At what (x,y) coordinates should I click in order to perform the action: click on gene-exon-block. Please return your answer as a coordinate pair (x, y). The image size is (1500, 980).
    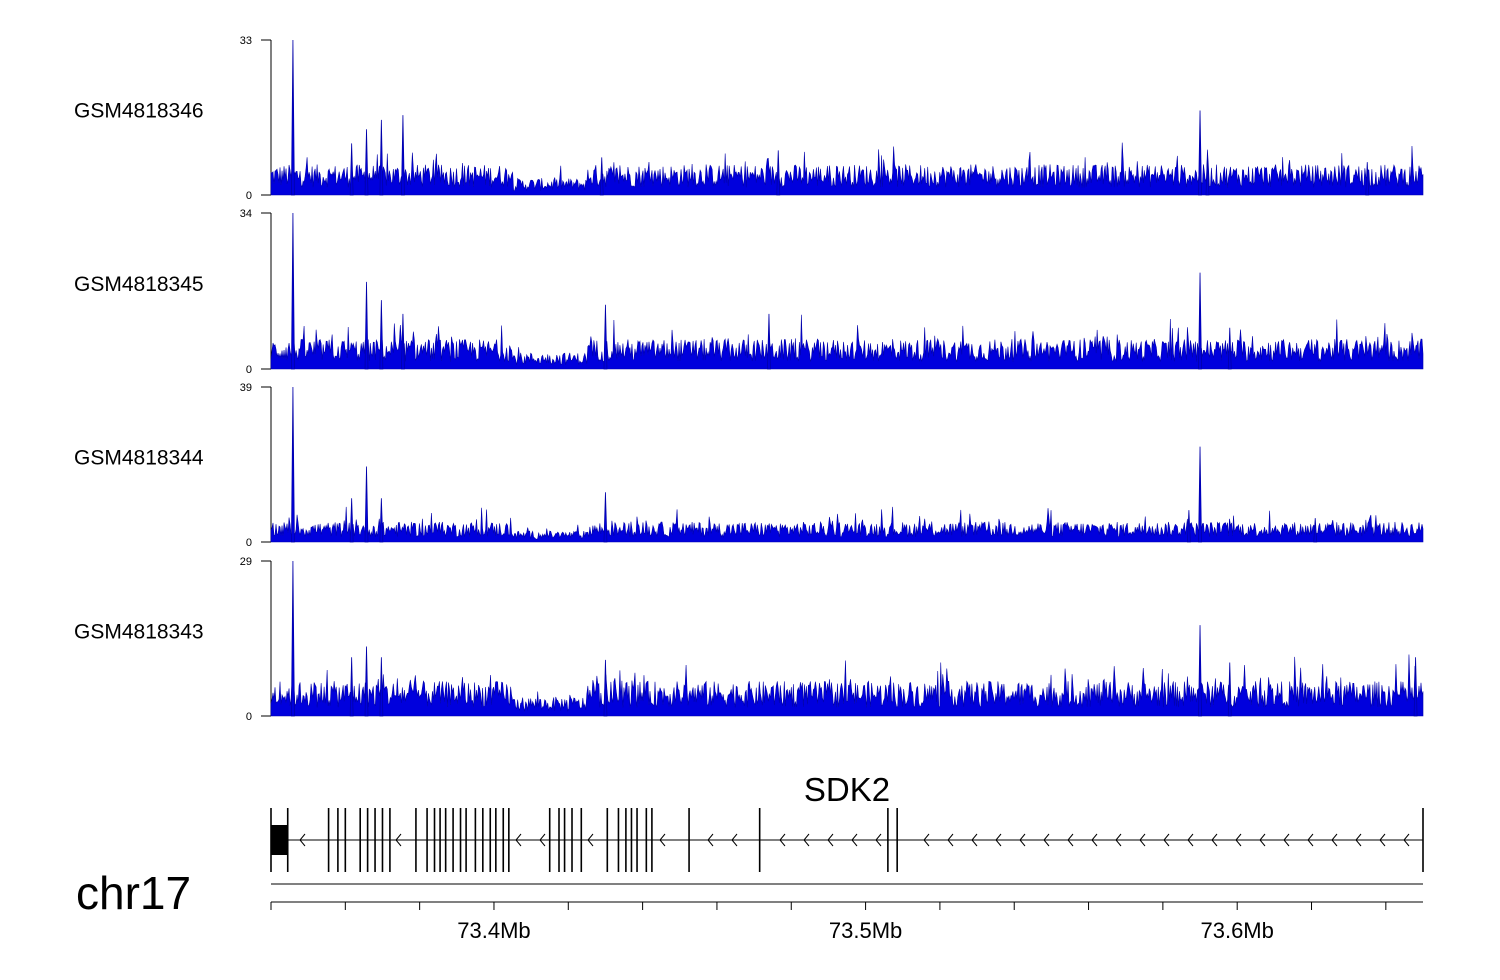
    Looking at the image, I should click on (279, 840).